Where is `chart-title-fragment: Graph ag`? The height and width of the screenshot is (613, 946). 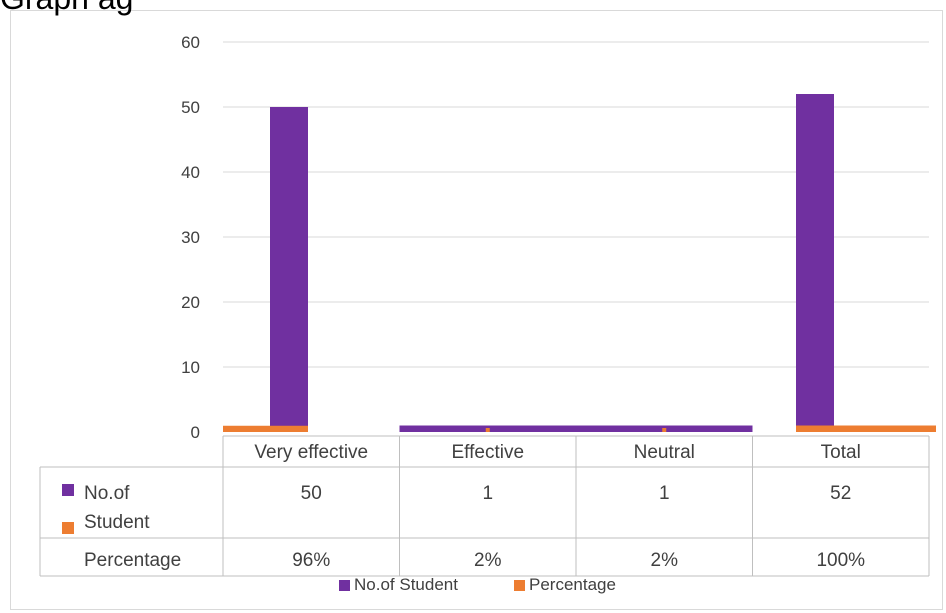
chart-title-fragment: Graph ag is located at coordinates (66, 9).